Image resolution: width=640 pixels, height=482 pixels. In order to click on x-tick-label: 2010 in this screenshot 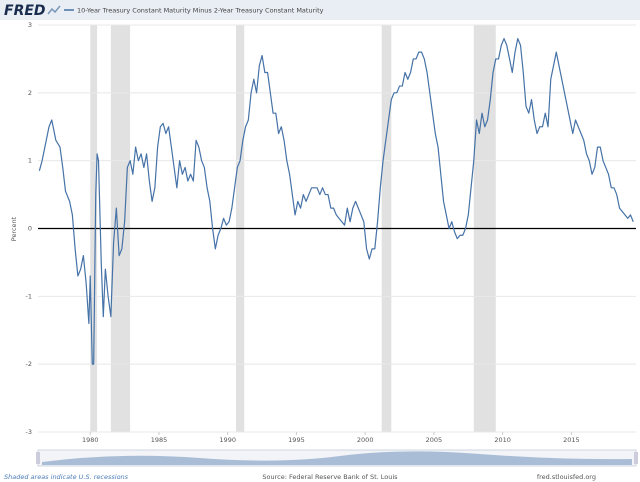, I will do `click(502, 440)`.